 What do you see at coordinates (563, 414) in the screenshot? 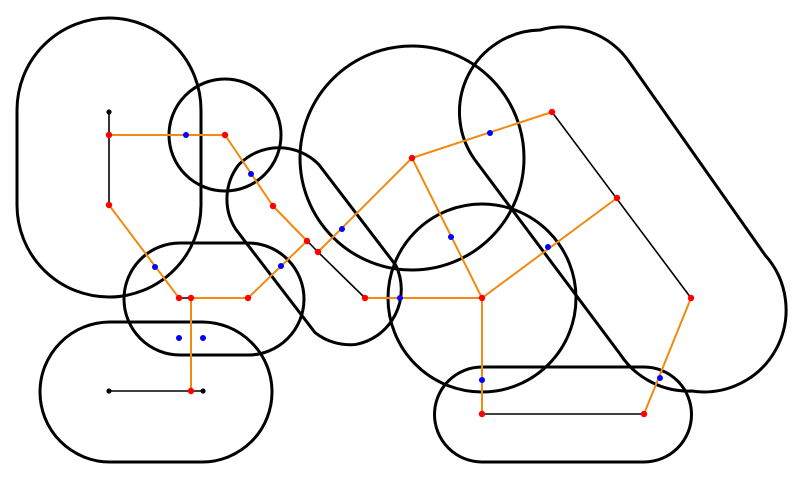
I see `region-stadium-horizontal-bottom-right` at bounding box center [563, 414].